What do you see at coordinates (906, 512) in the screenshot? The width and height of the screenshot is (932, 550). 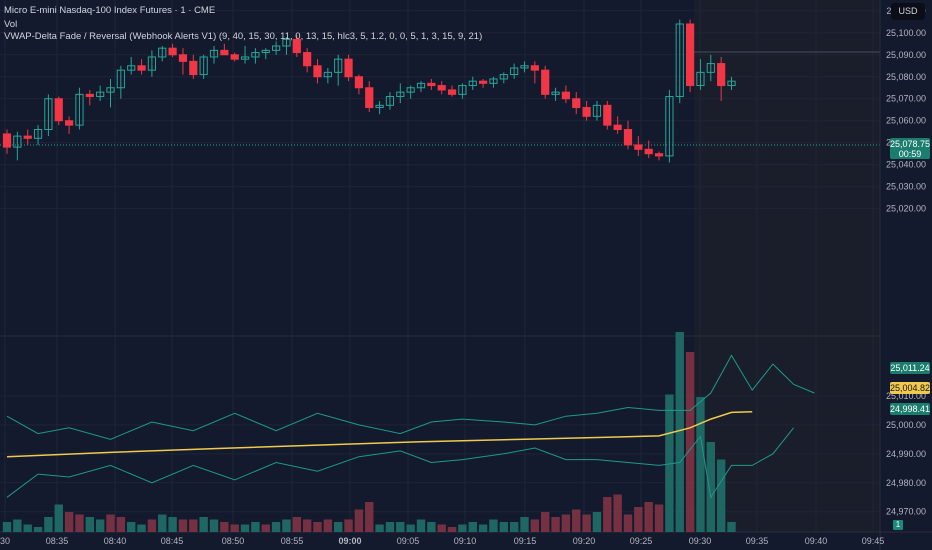 I see `price-tick-label: 24,970.00` at bounding box center [906, 512].